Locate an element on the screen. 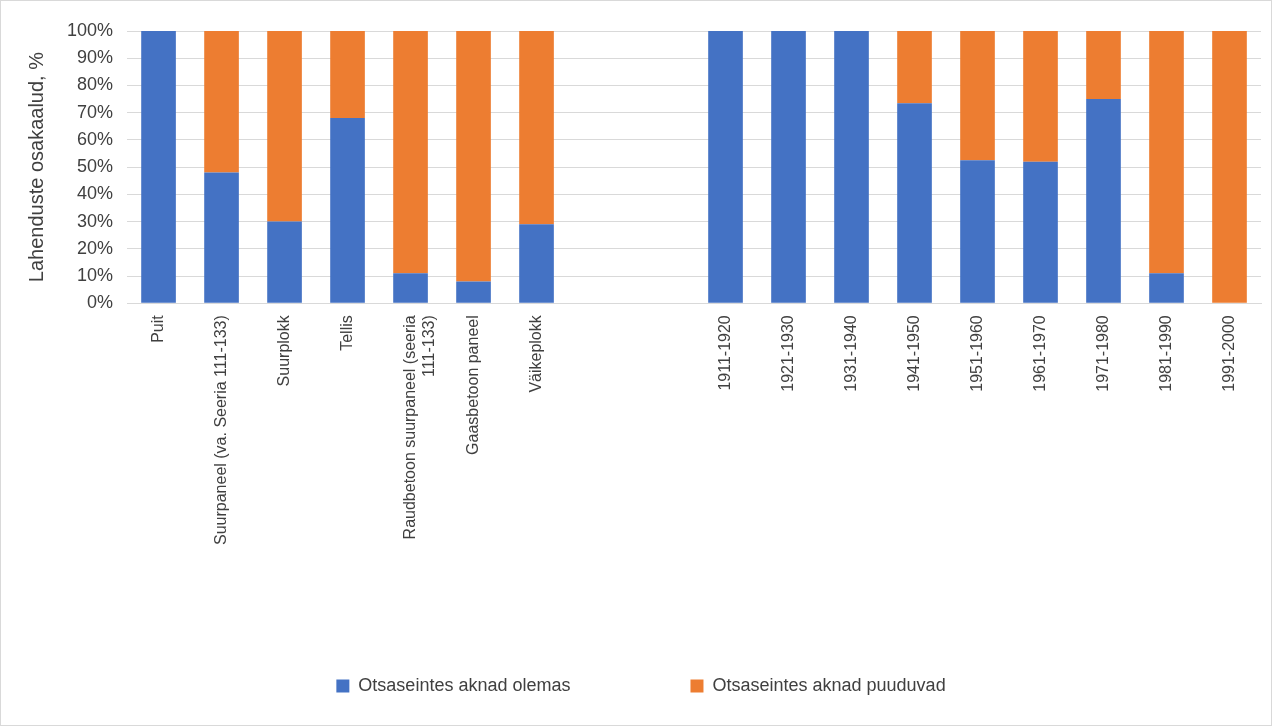 This screenshot has width=1272, height=726. x-tick-label: 1941-1950 is located at coordinates (913, 353).